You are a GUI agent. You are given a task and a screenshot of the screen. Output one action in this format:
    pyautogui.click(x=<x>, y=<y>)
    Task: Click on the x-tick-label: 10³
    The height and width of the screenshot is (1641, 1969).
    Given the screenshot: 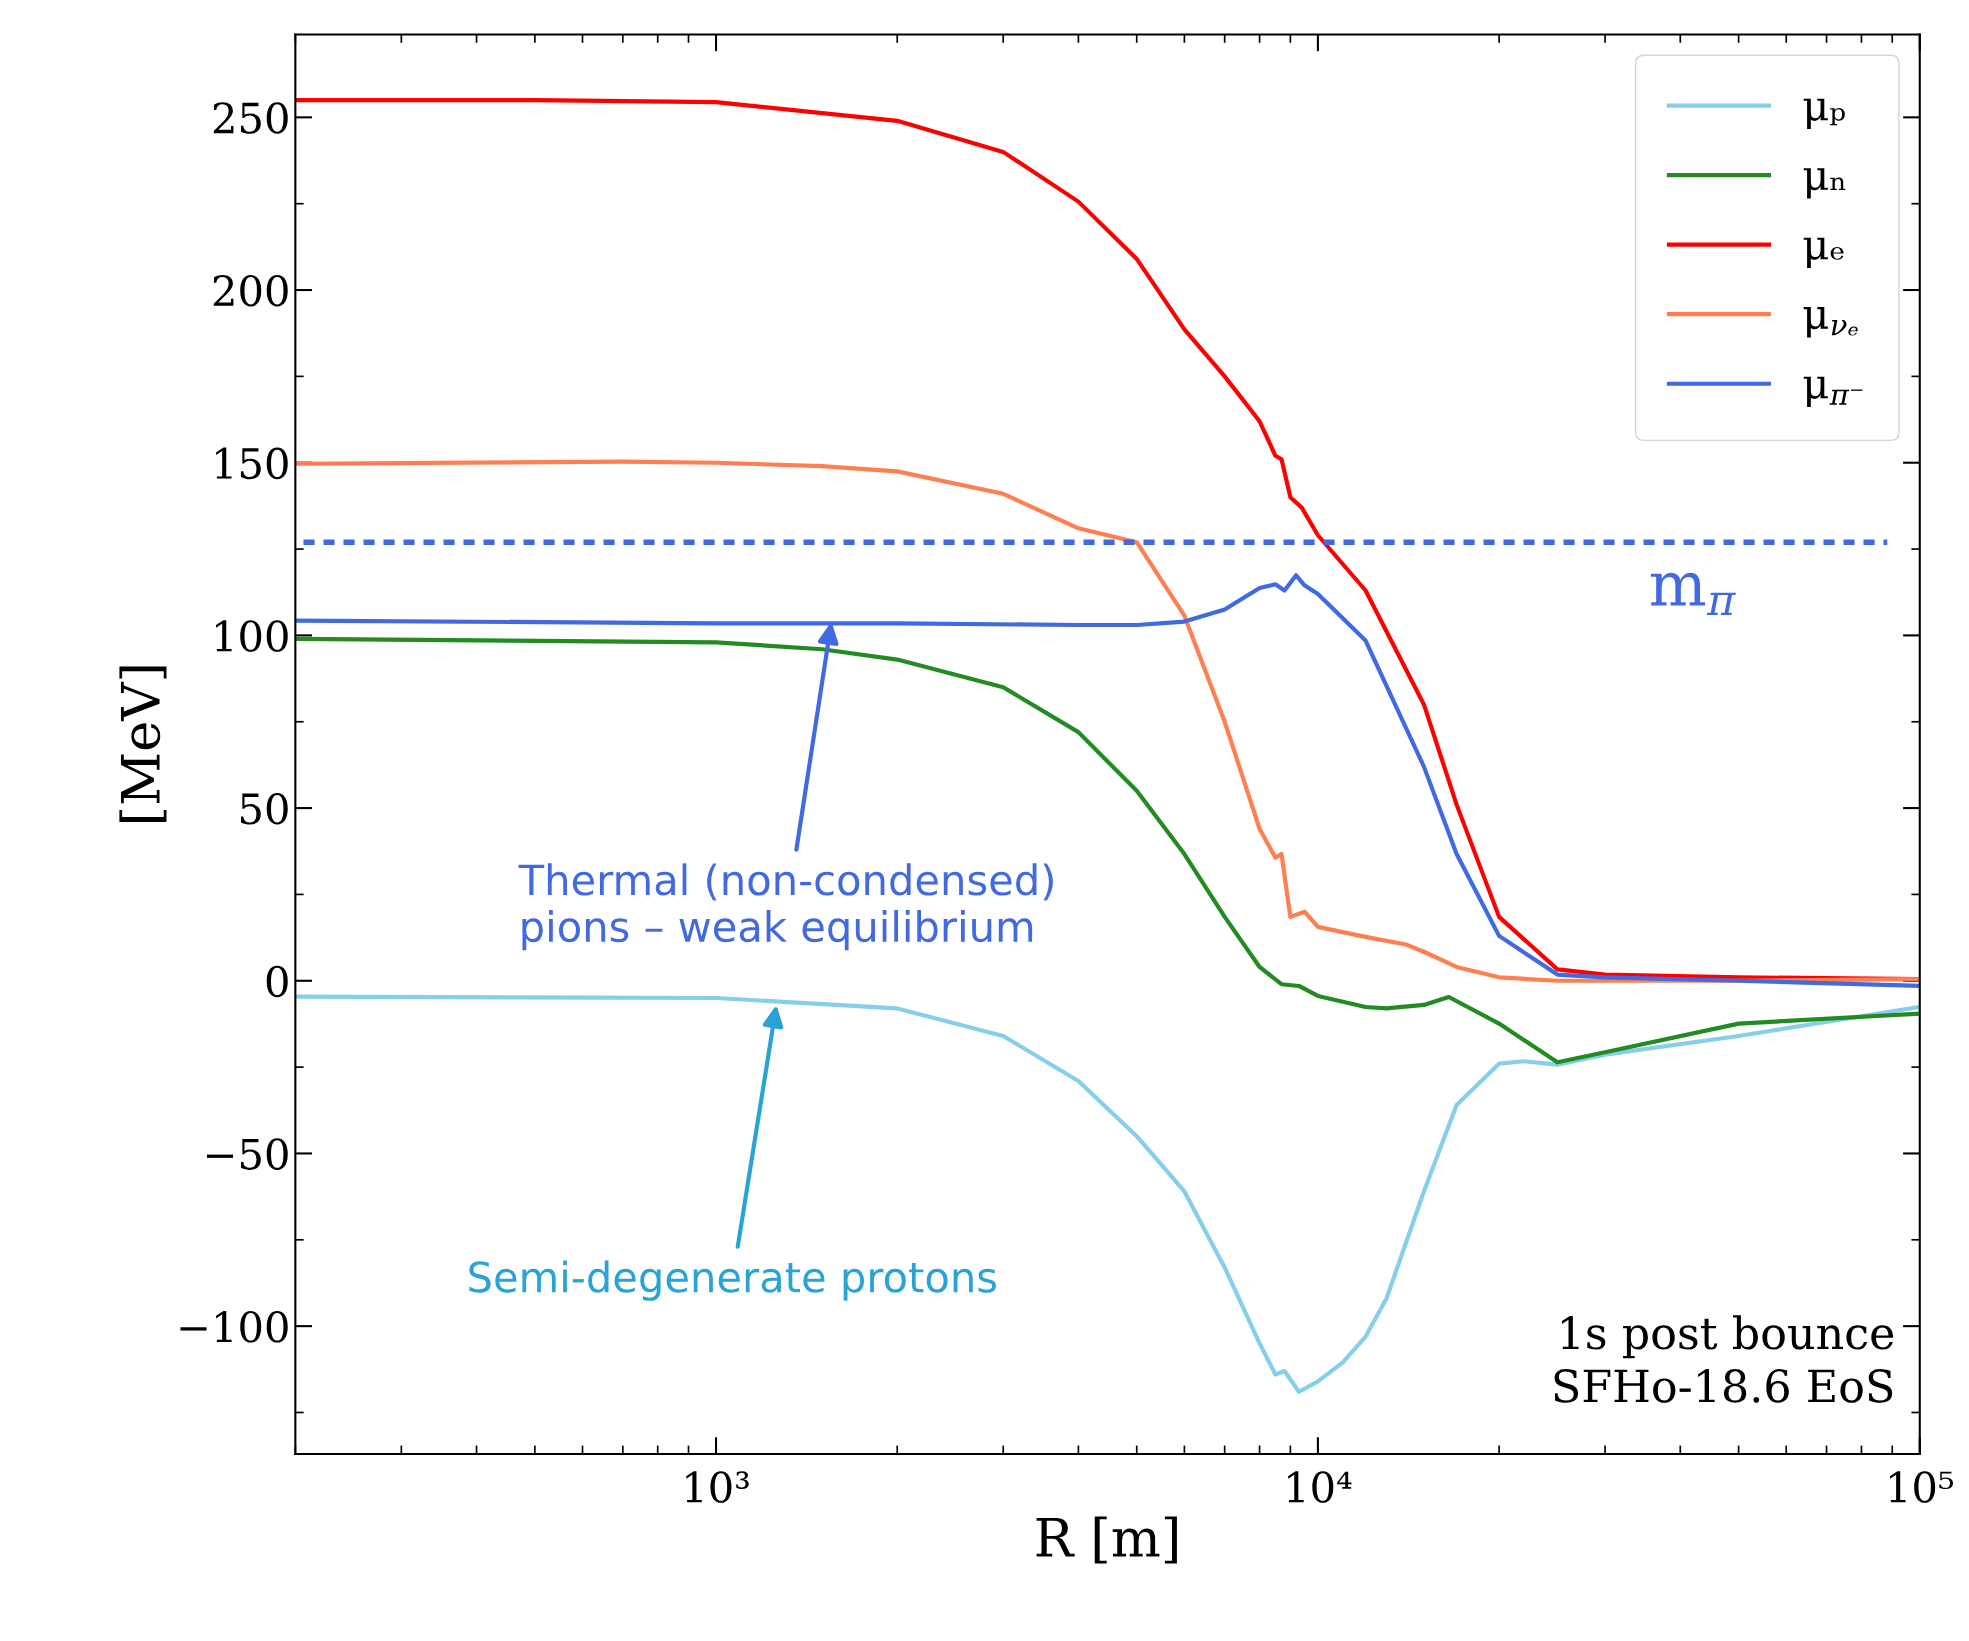 What is the action you would take?
    pyautogui.click(x=717, y=1487)
    